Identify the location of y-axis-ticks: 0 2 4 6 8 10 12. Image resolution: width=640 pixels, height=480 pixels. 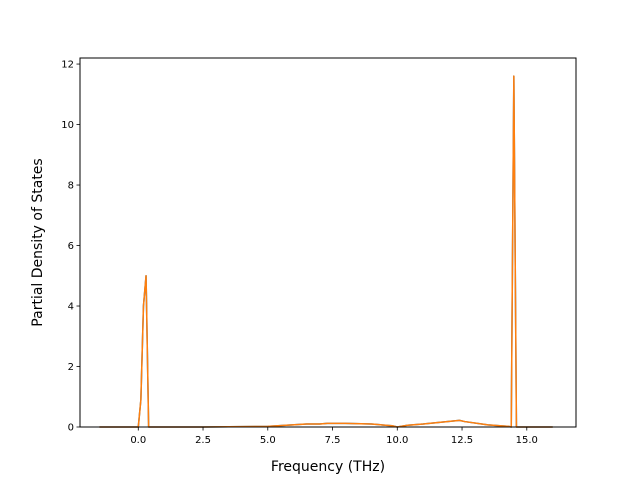
(70, 247).